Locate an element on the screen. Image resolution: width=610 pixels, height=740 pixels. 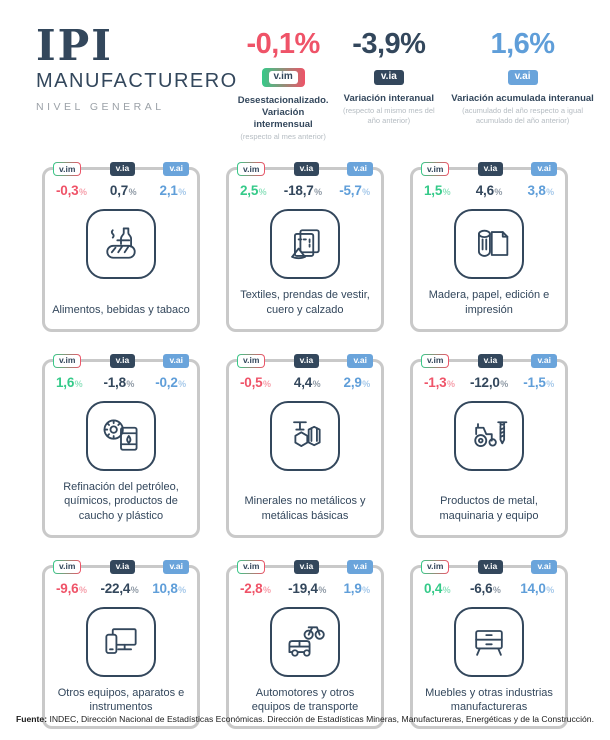
vai-value: 2,9% is located at coordinates (357, 382).